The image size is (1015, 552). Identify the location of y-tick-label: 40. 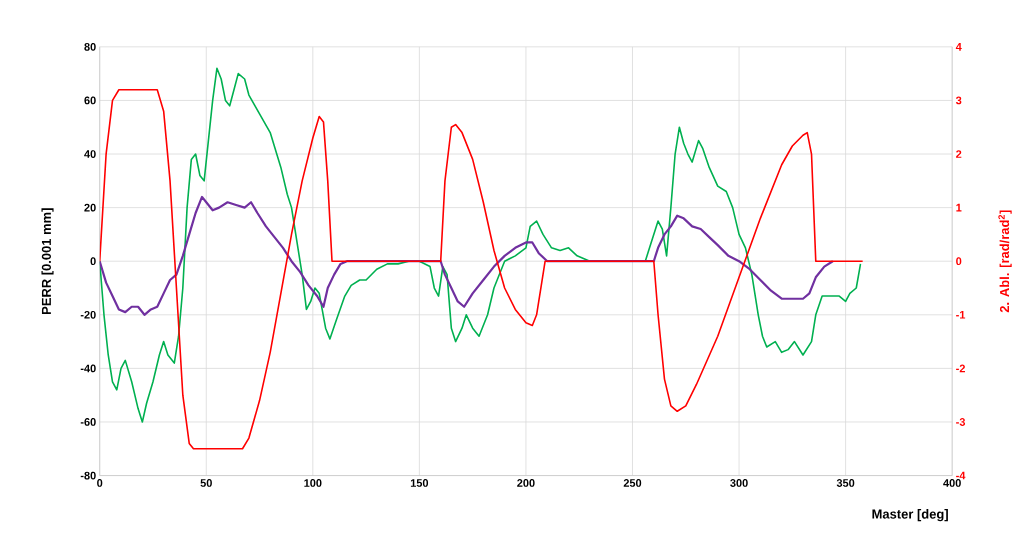
(90, 153).